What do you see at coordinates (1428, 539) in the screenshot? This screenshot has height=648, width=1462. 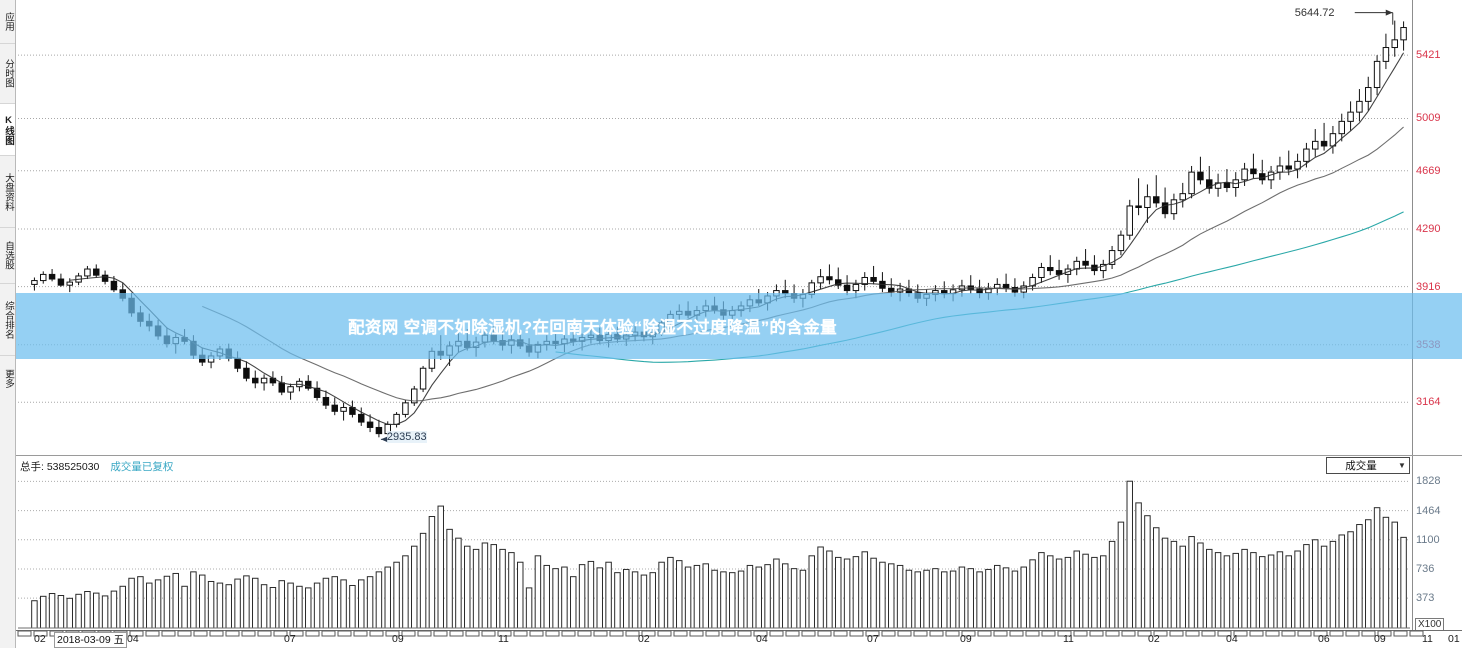 I see `volume-axis-label: 1100` at bounding box center [1428, 539].